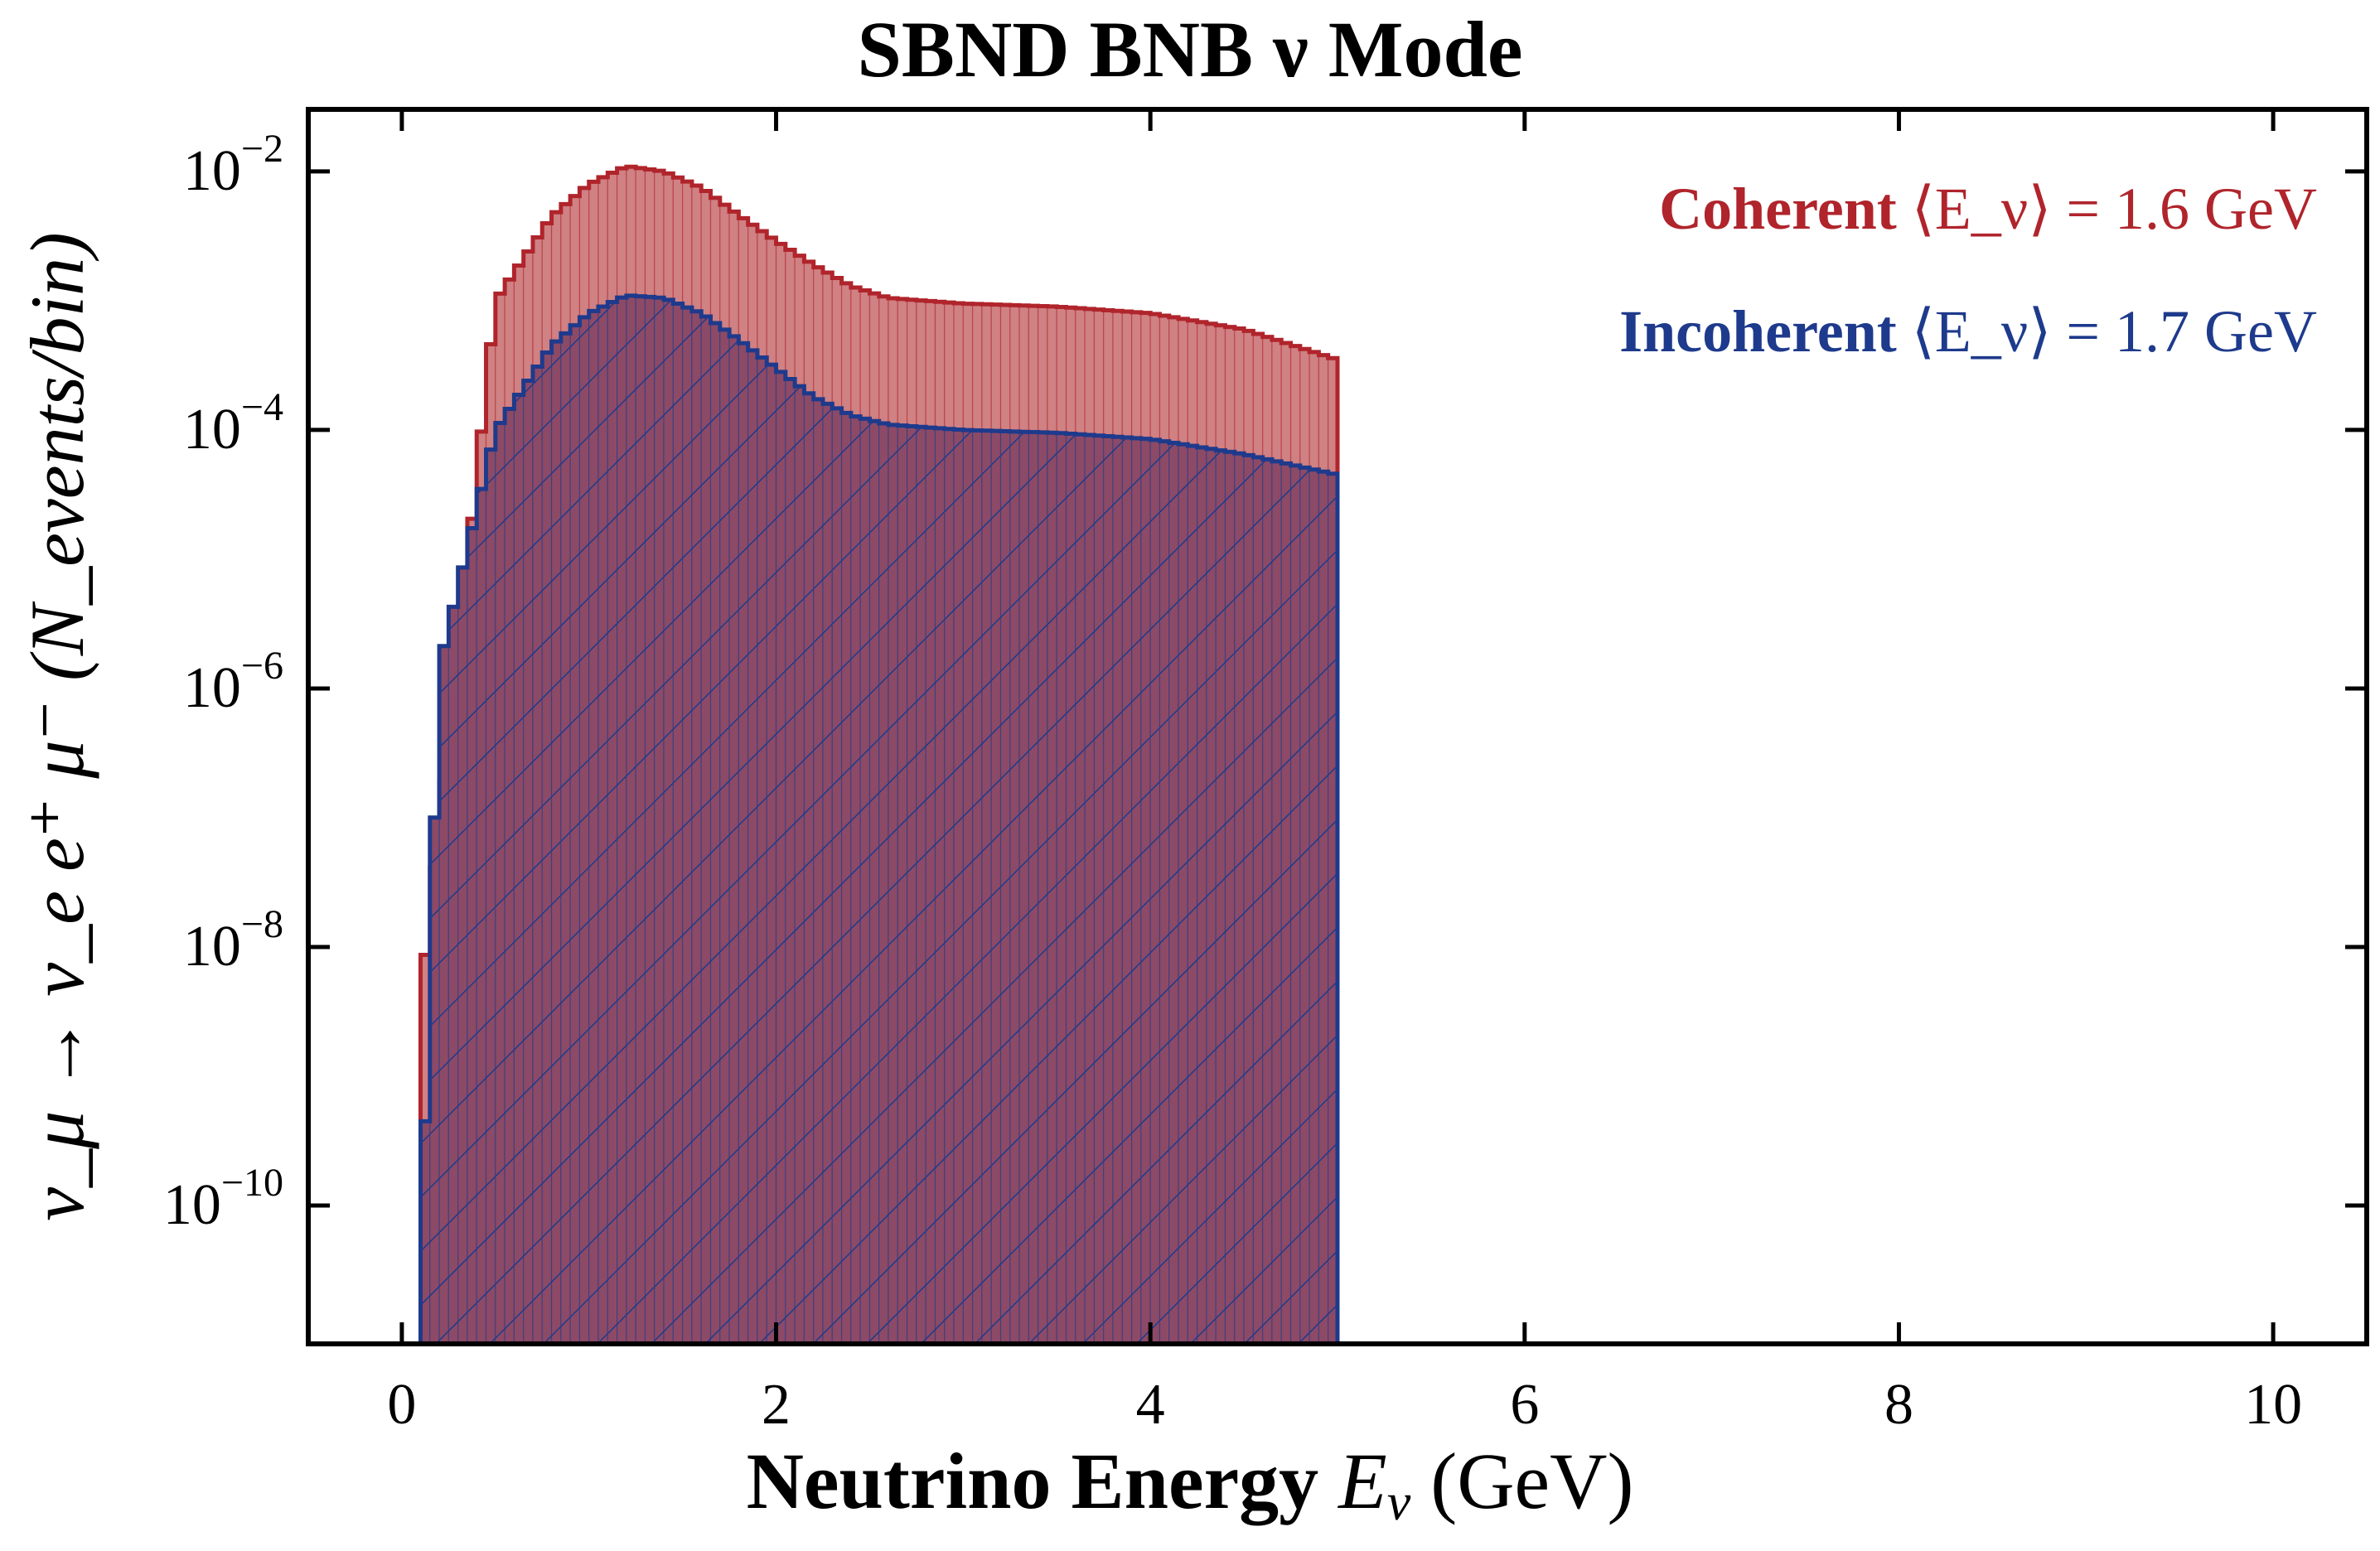 The height and width of the screenshot is (1551, 2380). What do you see at coordinates (233, 682) in the screenshot?
I see `y-tick-label: 10⁻⁶` at bounding box center [233, 682].